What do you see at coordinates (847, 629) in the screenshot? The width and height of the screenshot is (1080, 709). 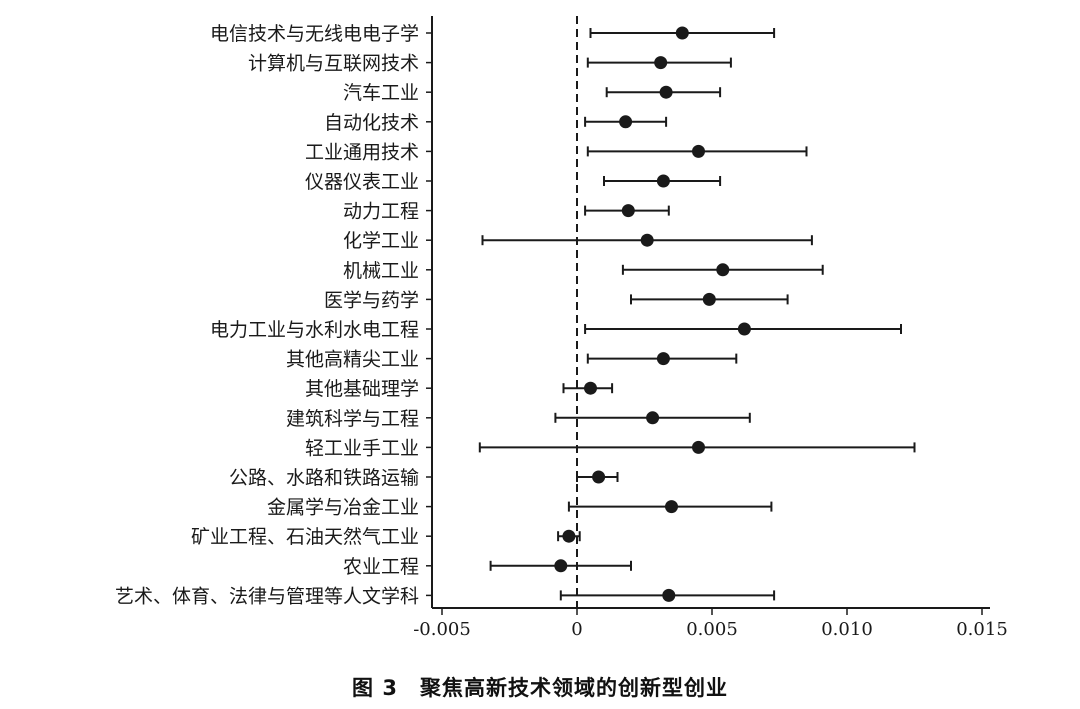 I see `x-tick-label: 0.010` at bounding box center [847, 629].